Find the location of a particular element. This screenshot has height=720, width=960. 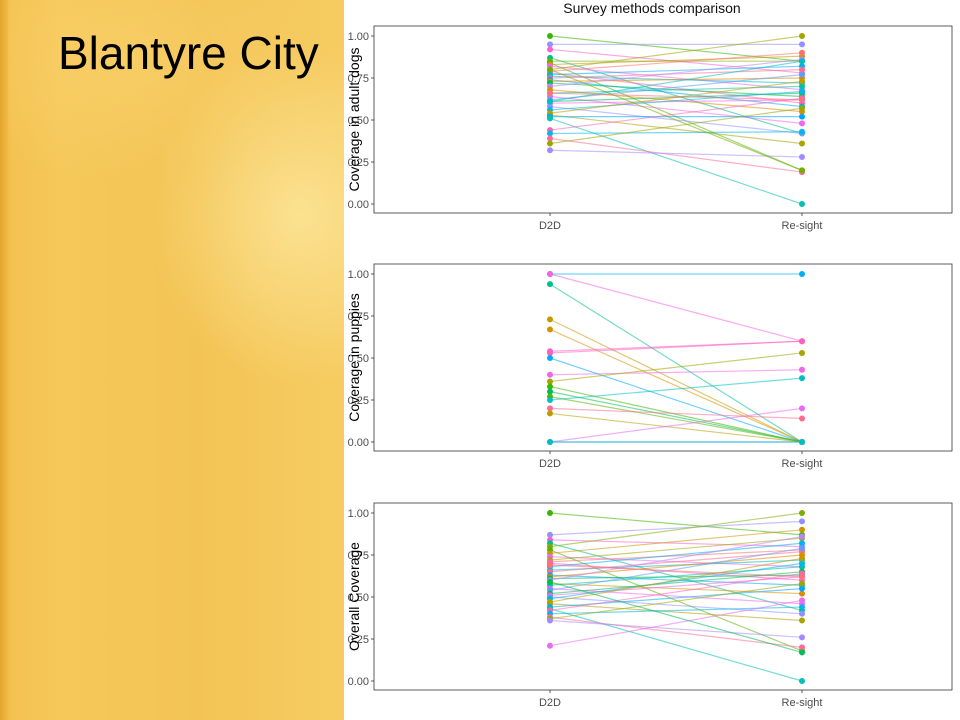

y-axis-label: Overall Coverage is located at coordinates (354, 596).